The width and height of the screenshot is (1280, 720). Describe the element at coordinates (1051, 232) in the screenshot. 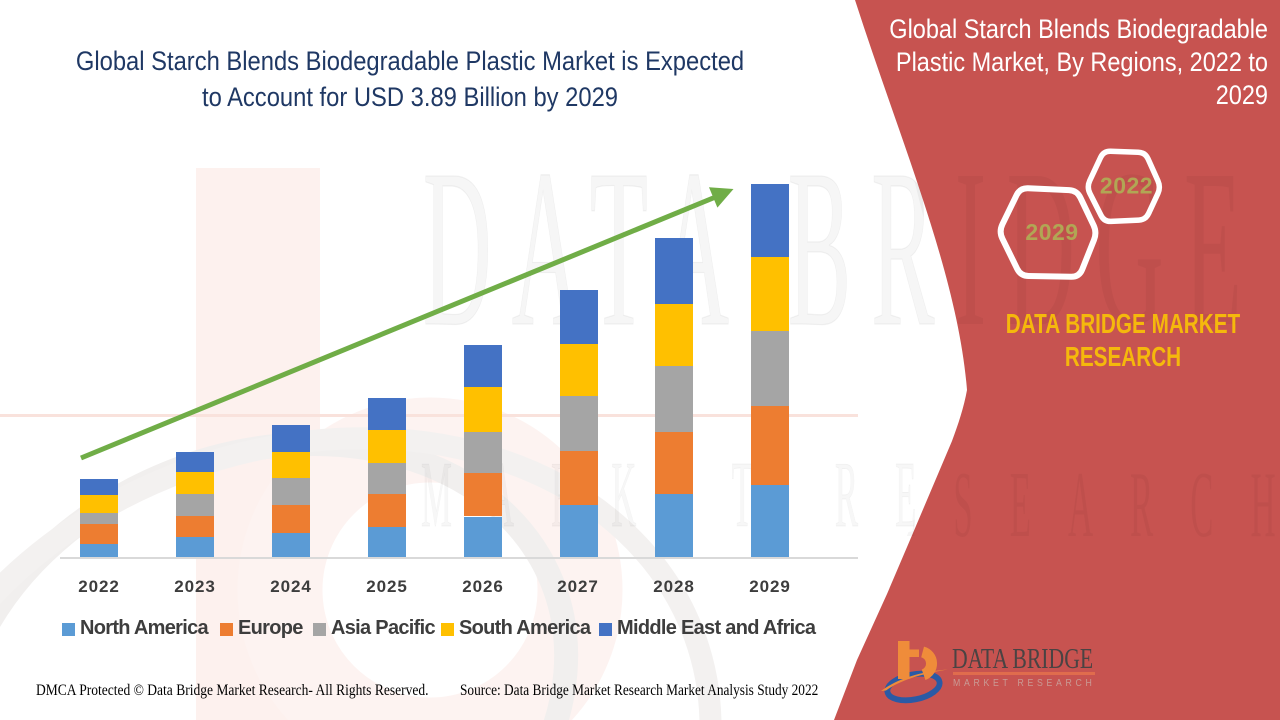

I see `svg-text: 2029` at that location.